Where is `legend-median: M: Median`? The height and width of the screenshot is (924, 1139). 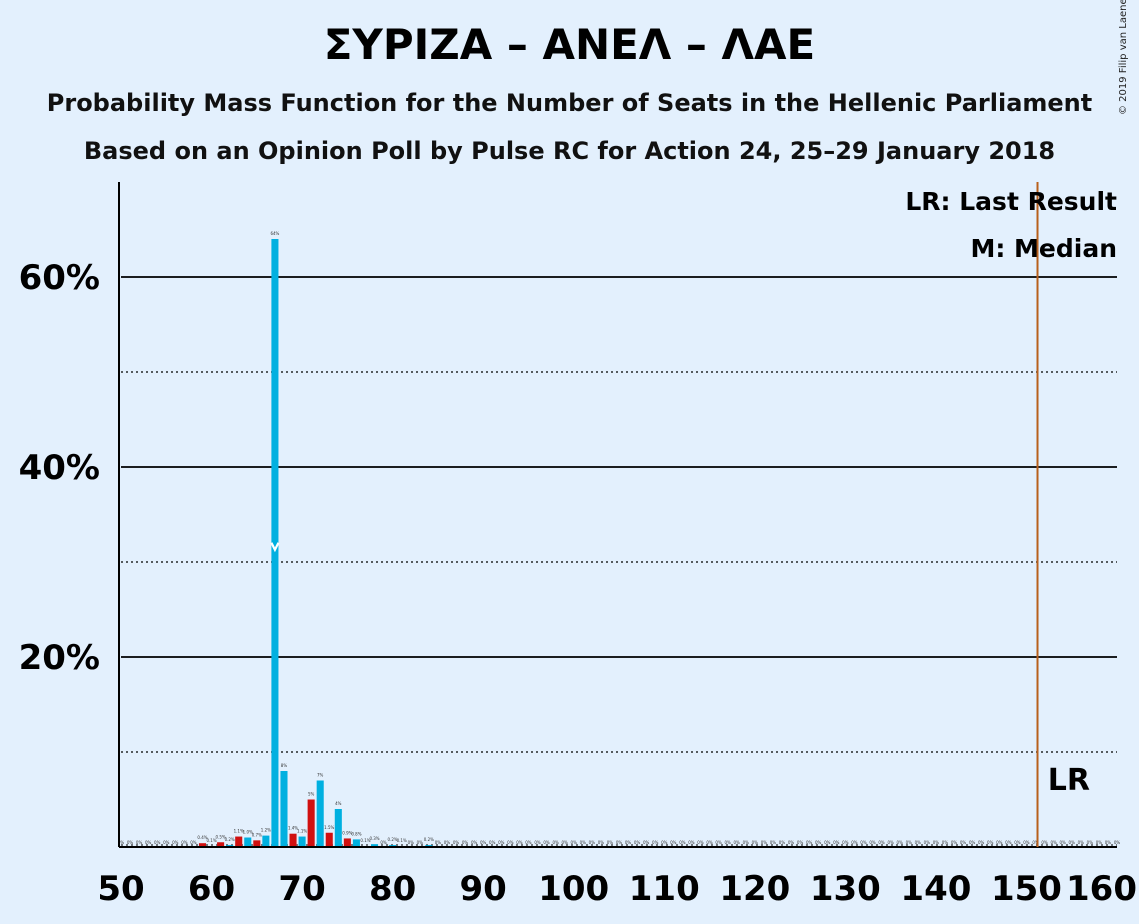
legend-median: M: Median is located at coordinates (1043, 248).